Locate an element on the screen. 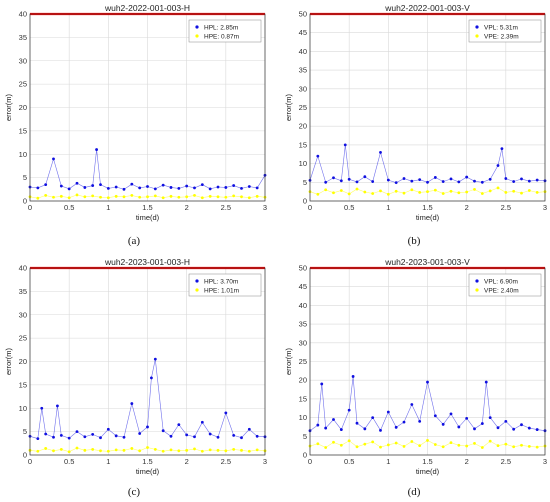 This screenshot has height=502, width=550. series-hpe is located at coordinates (147, 196).